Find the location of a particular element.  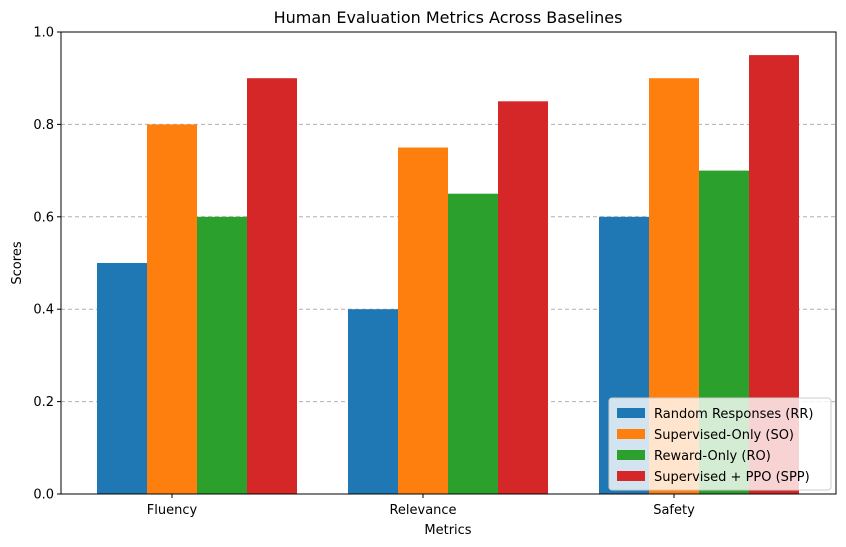

y-axis: 0.0 0.2 0.4 0.6 0.8 1.0 is located at coordinates (47, 264).